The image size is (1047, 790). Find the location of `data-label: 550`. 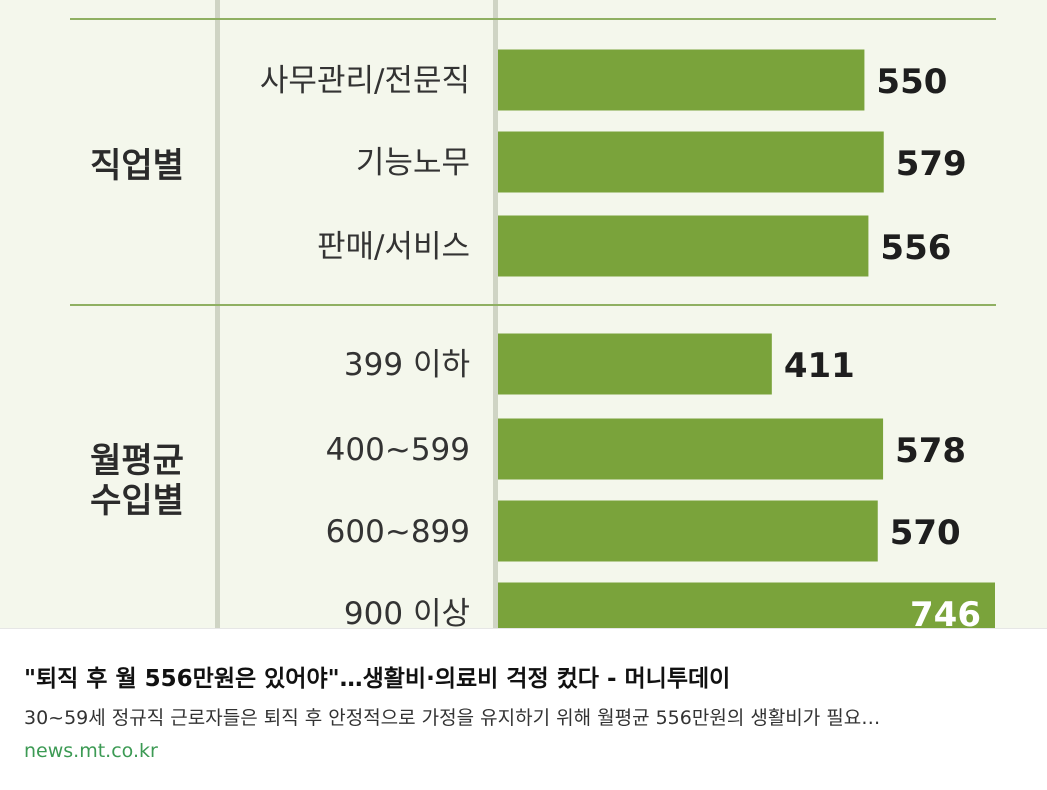

data-label: 550 is located at coordinates (911, 82).